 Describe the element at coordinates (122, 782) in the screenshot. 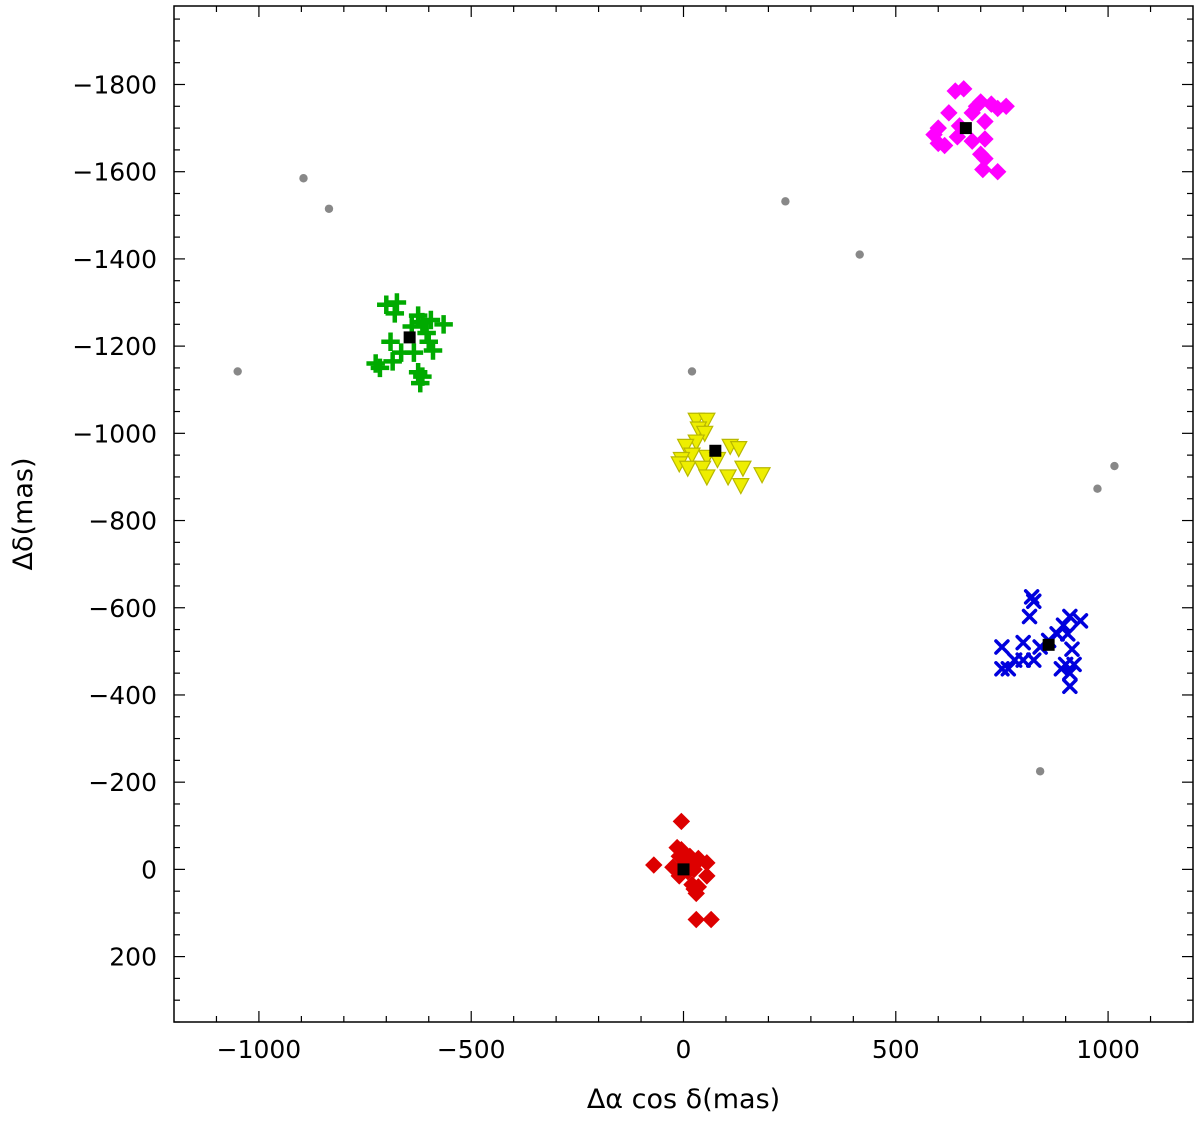

I see `y-tick-label: −200` at that location.